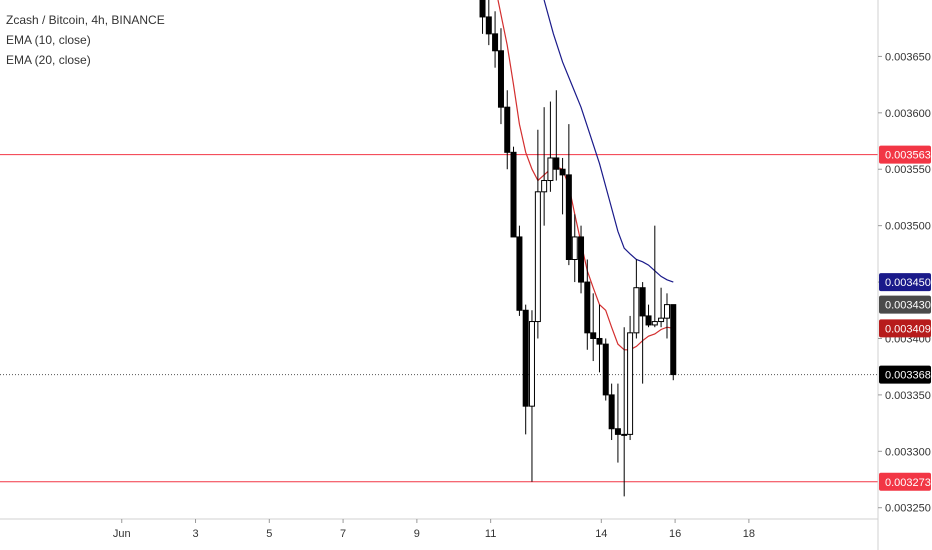 Image resolution: width=932 pixels, height=550 pixels. What do you see at coordinates (195, 534) in the screenshot?
I see `x-tick-label: 3` at bounding box center [195, 534].